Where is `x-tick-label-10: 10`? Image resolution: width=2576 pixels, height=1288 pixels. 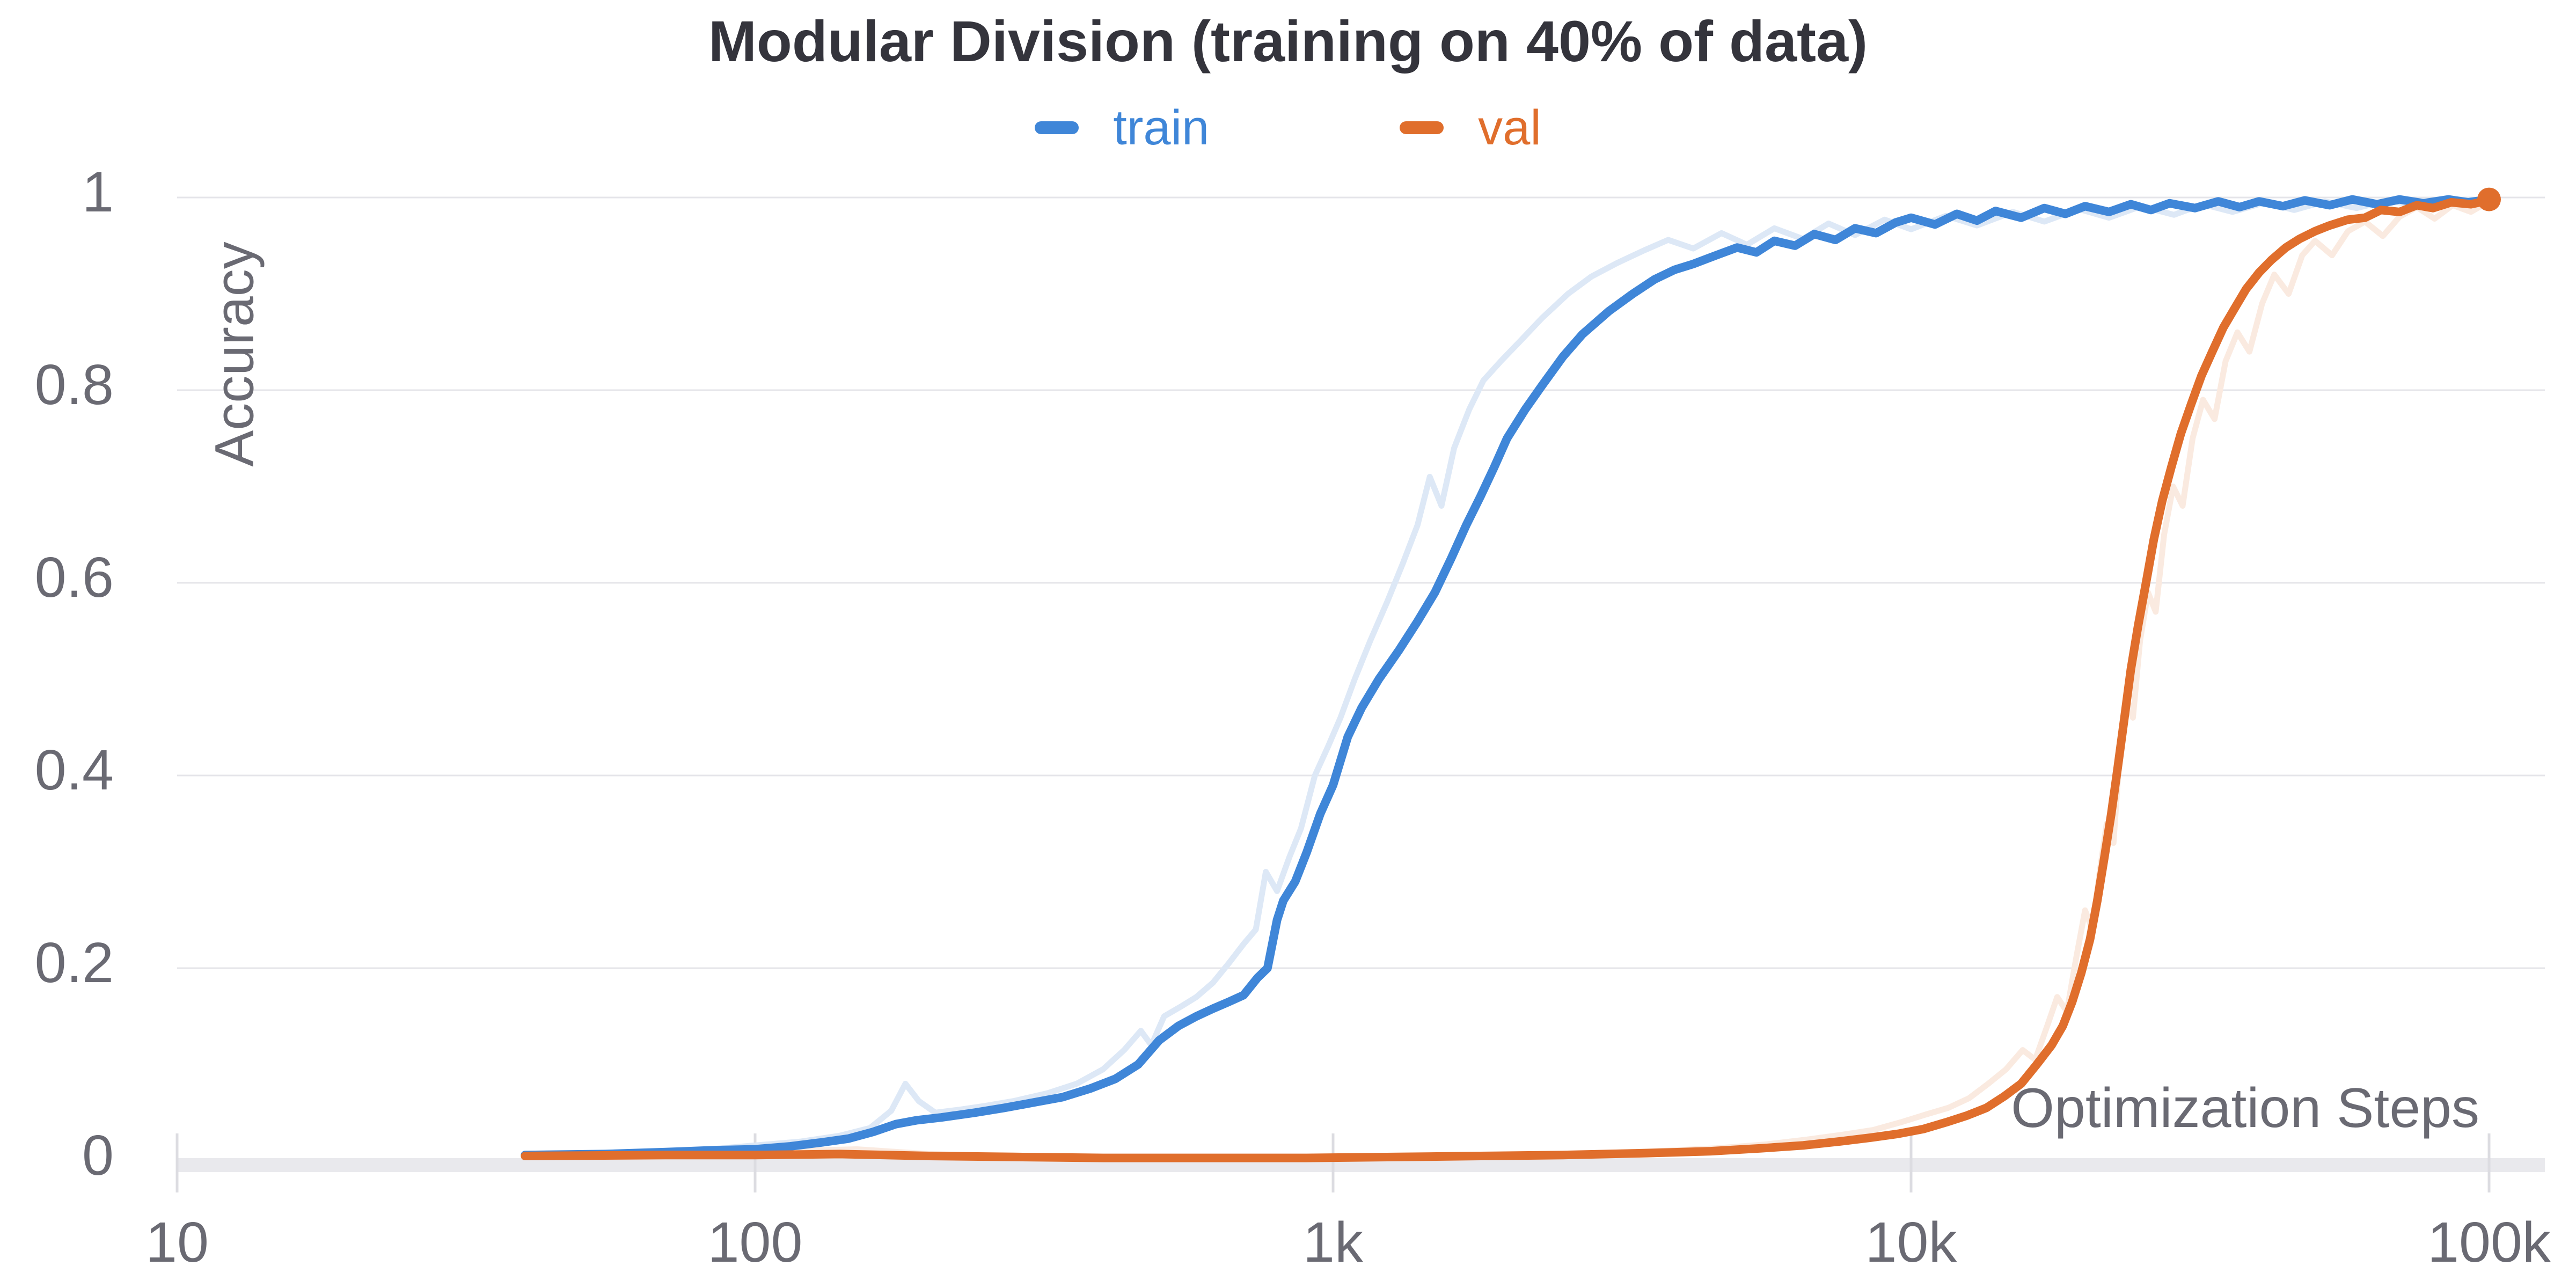
x-tick-label-10: 10 is located at coordinates (177, 1242).